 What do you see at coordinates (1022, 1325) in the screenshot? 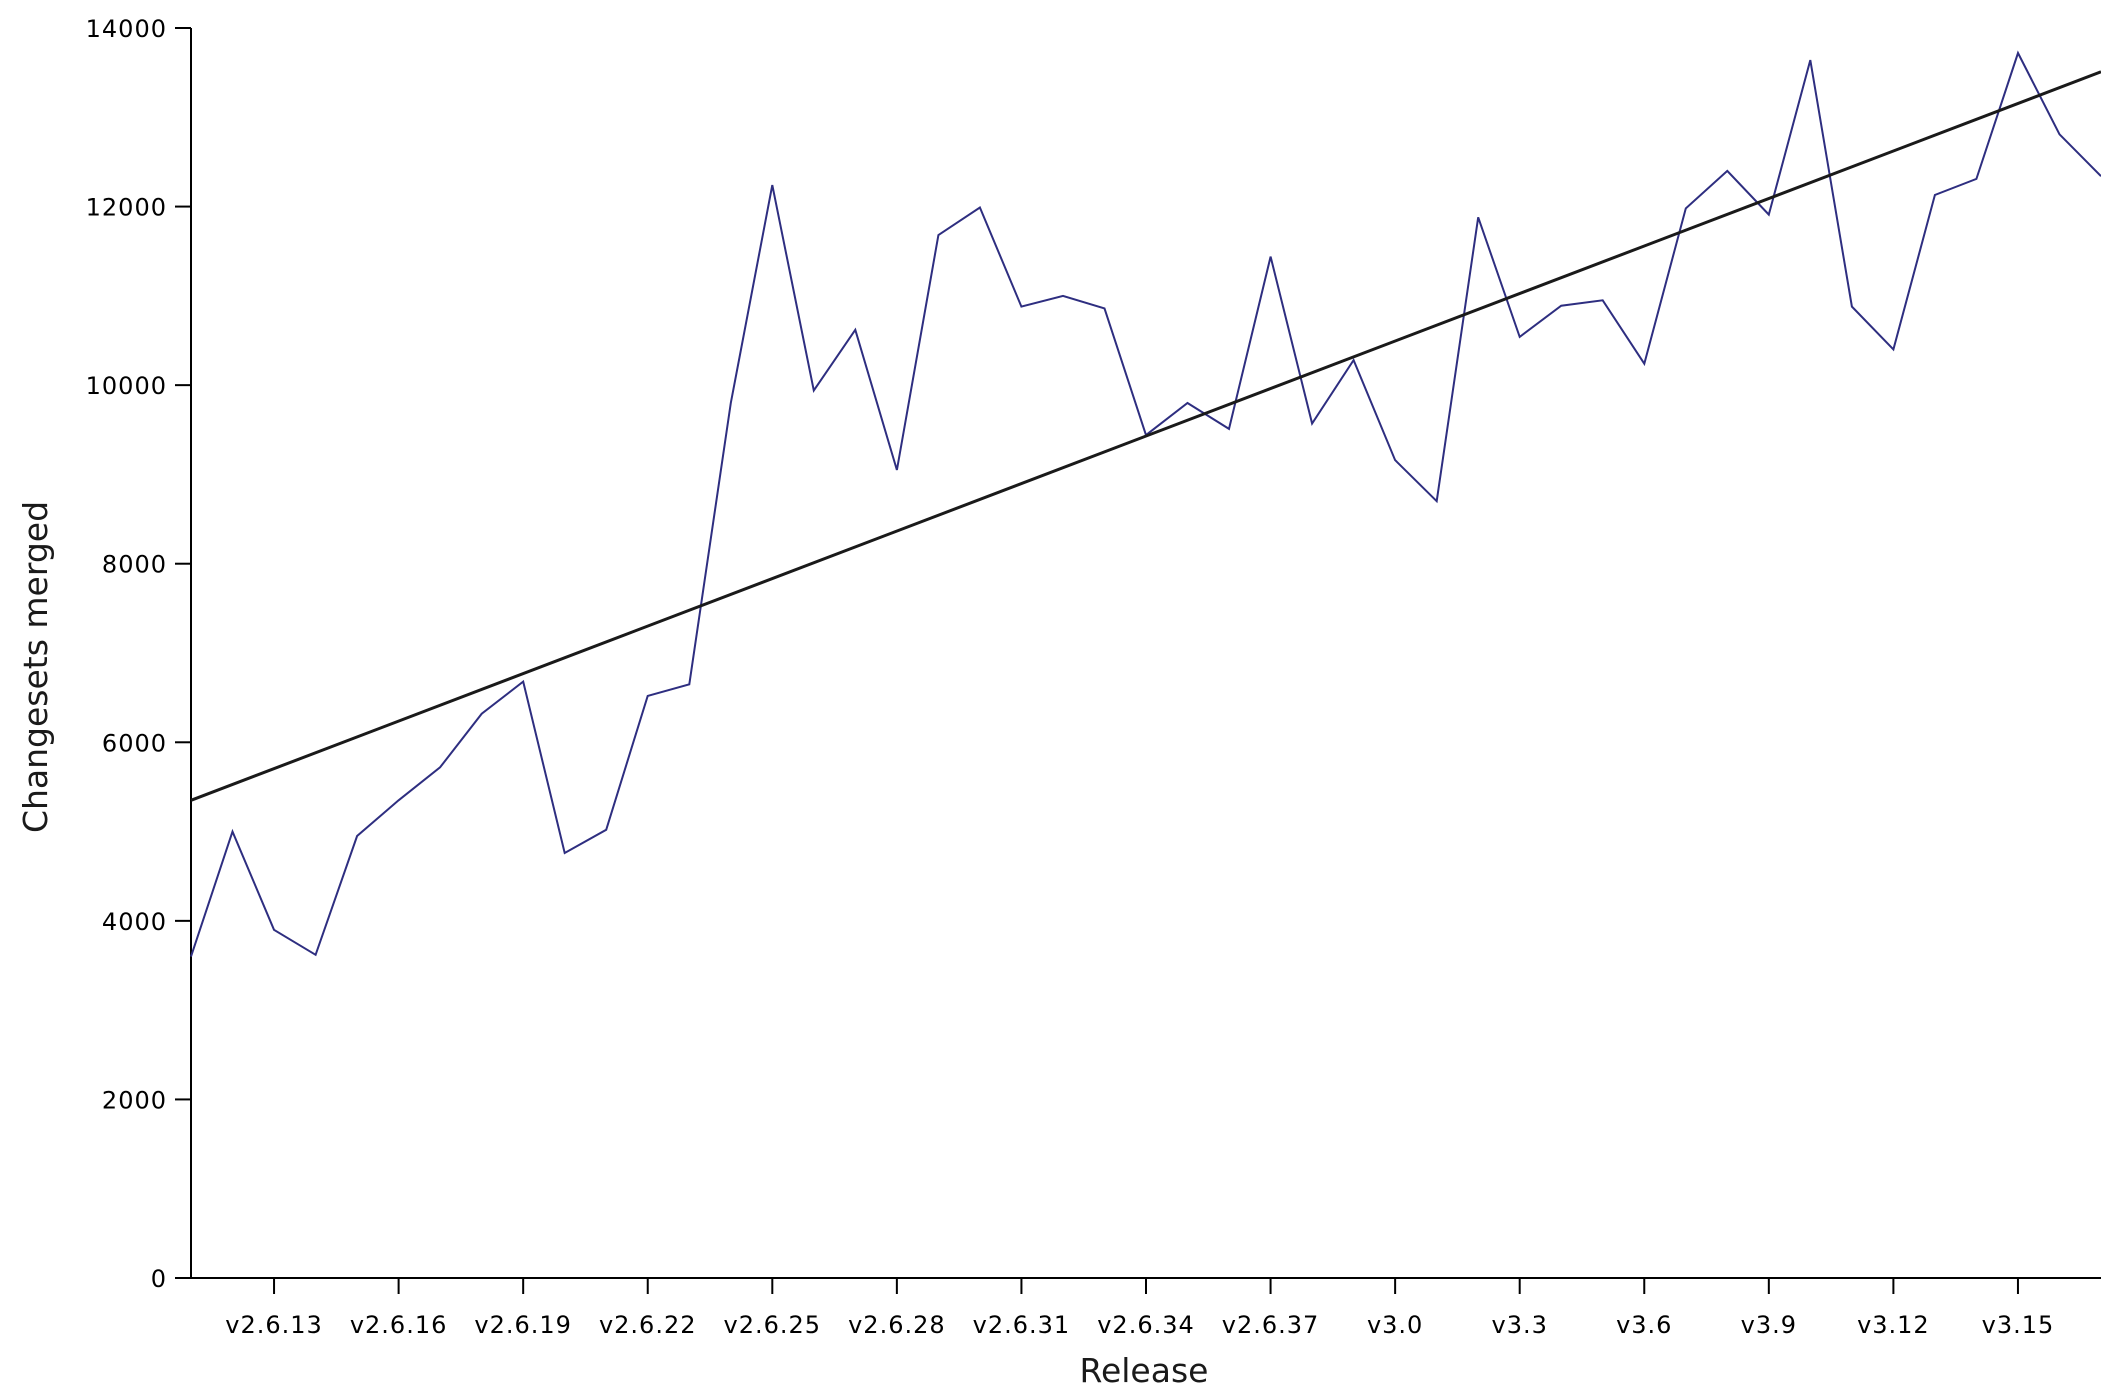
I see `x-tick-label: v2.6.31` at bounding box center [1022, 1325].